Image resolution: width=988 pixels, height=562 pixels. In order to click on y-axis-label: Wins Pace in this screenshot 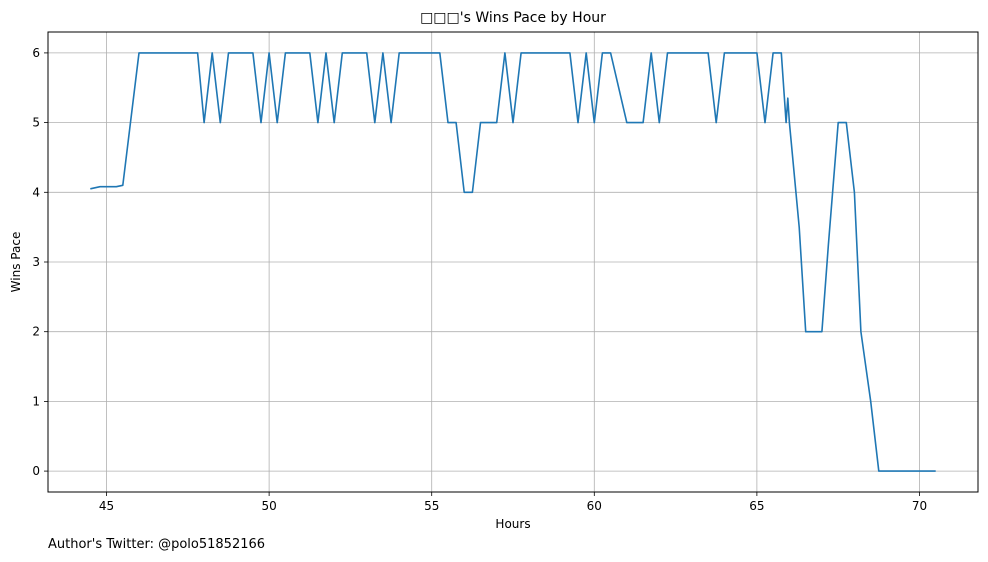, I will do `click(16, 262)`.